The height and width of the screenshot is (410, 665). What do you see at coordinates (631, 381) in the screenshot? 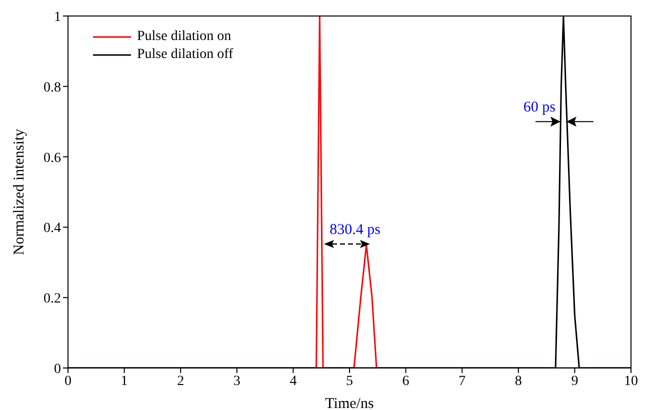
I see `x-tick-label: 10` at bounding box center [631, 381].